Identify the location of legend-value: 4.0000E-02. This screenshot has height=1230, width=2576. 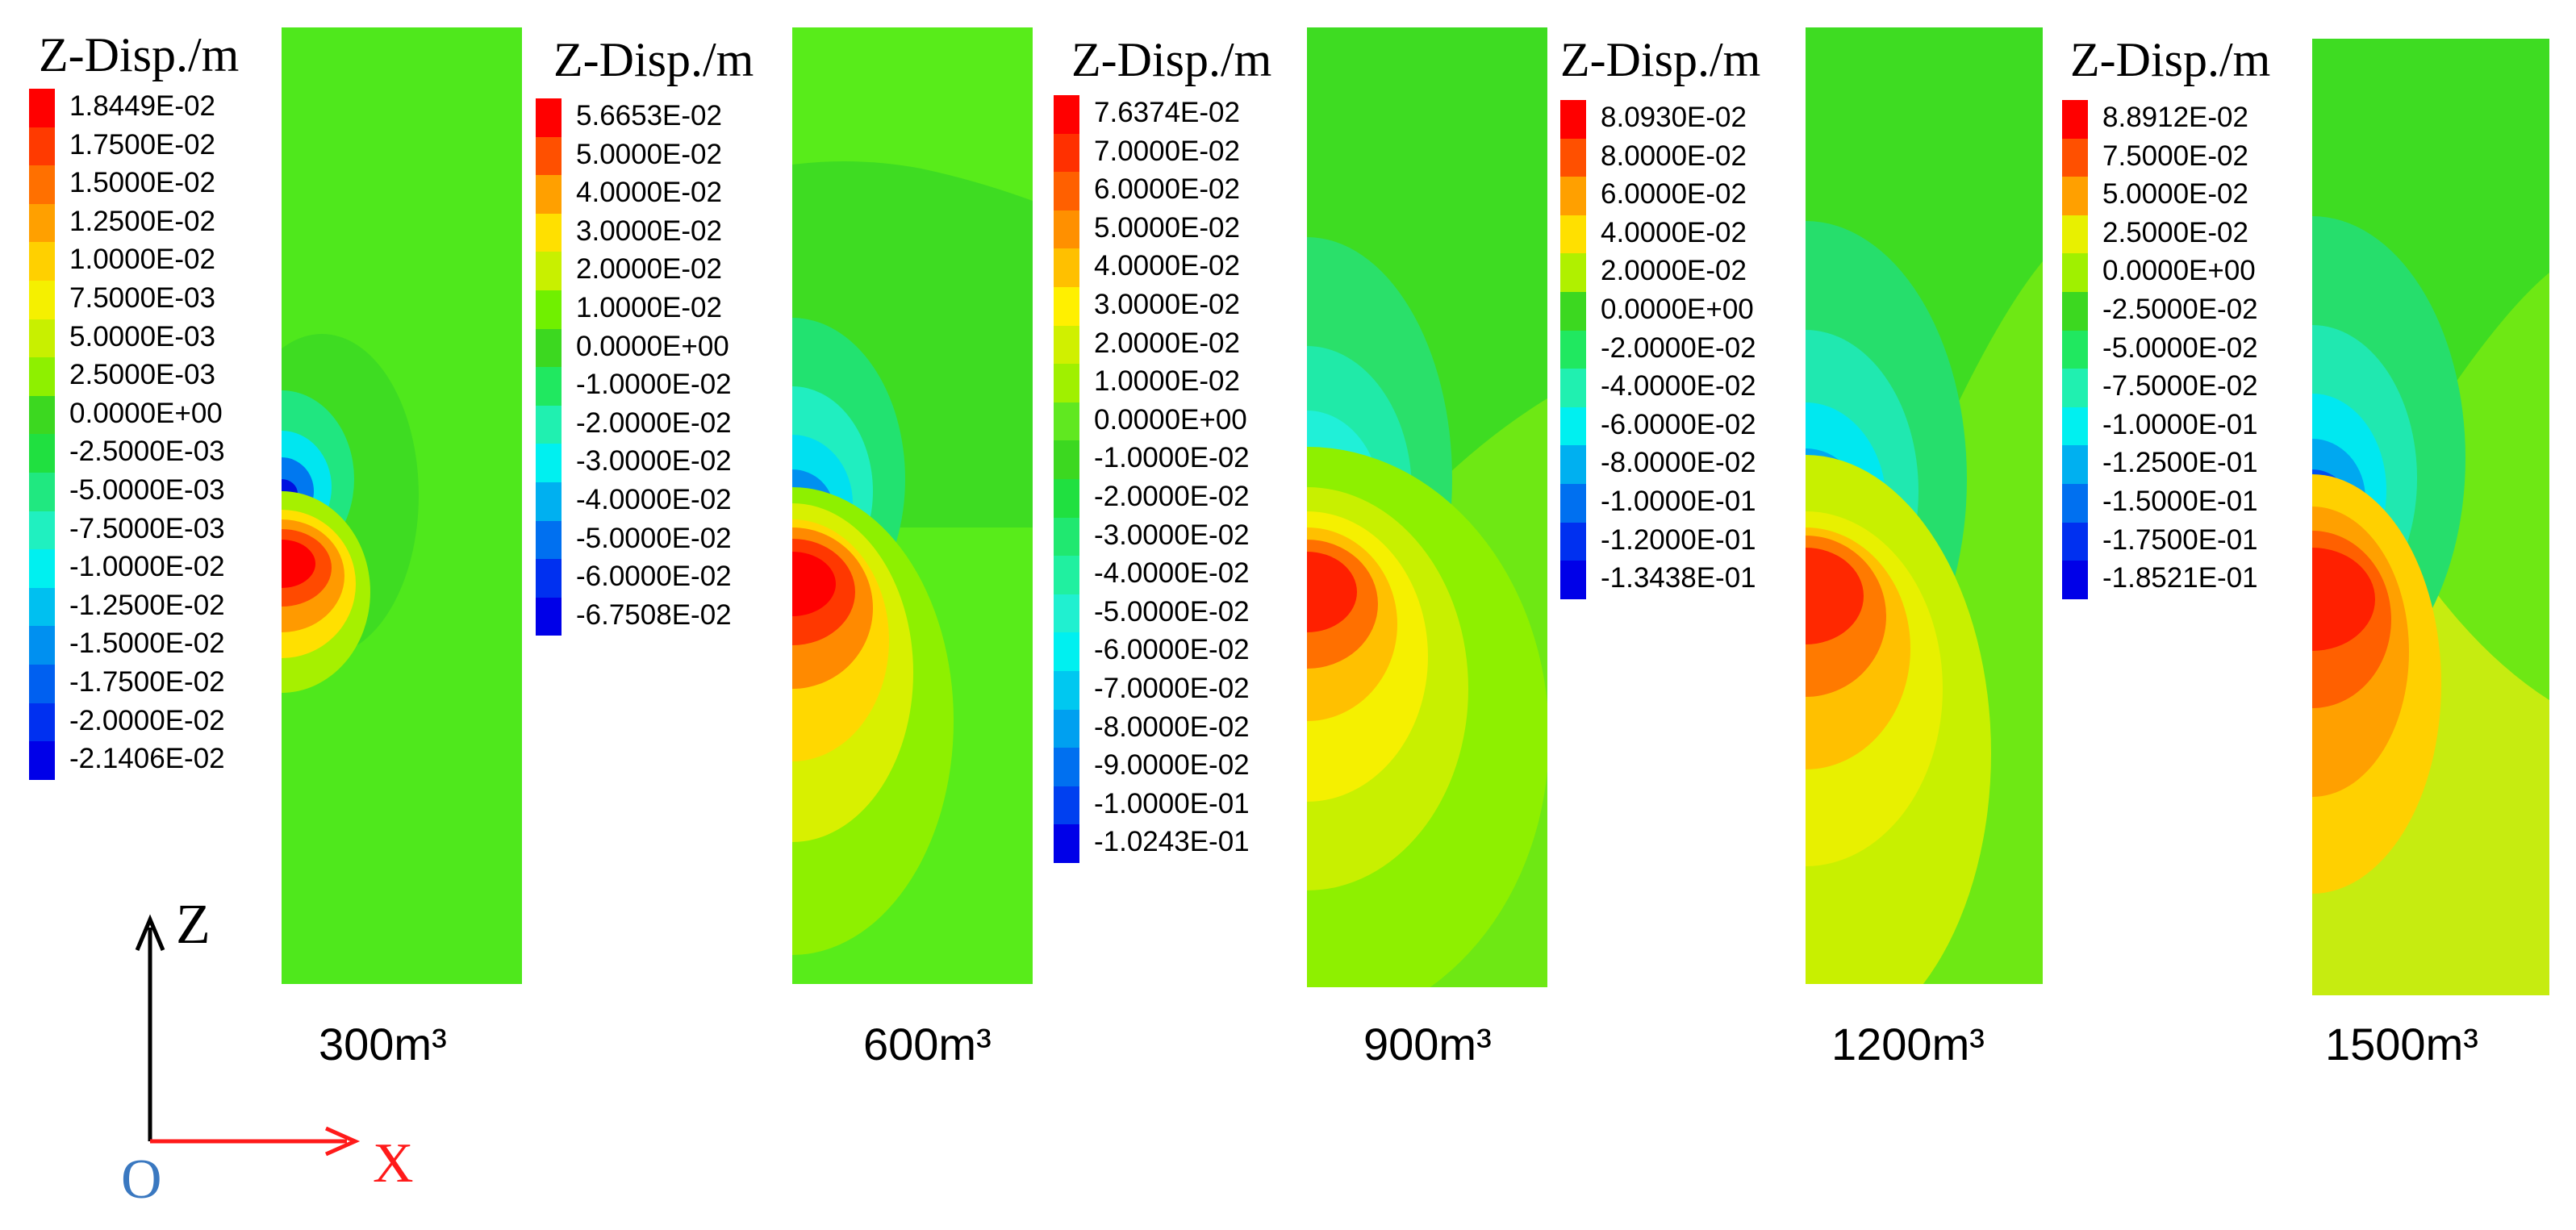
(1674, 232).